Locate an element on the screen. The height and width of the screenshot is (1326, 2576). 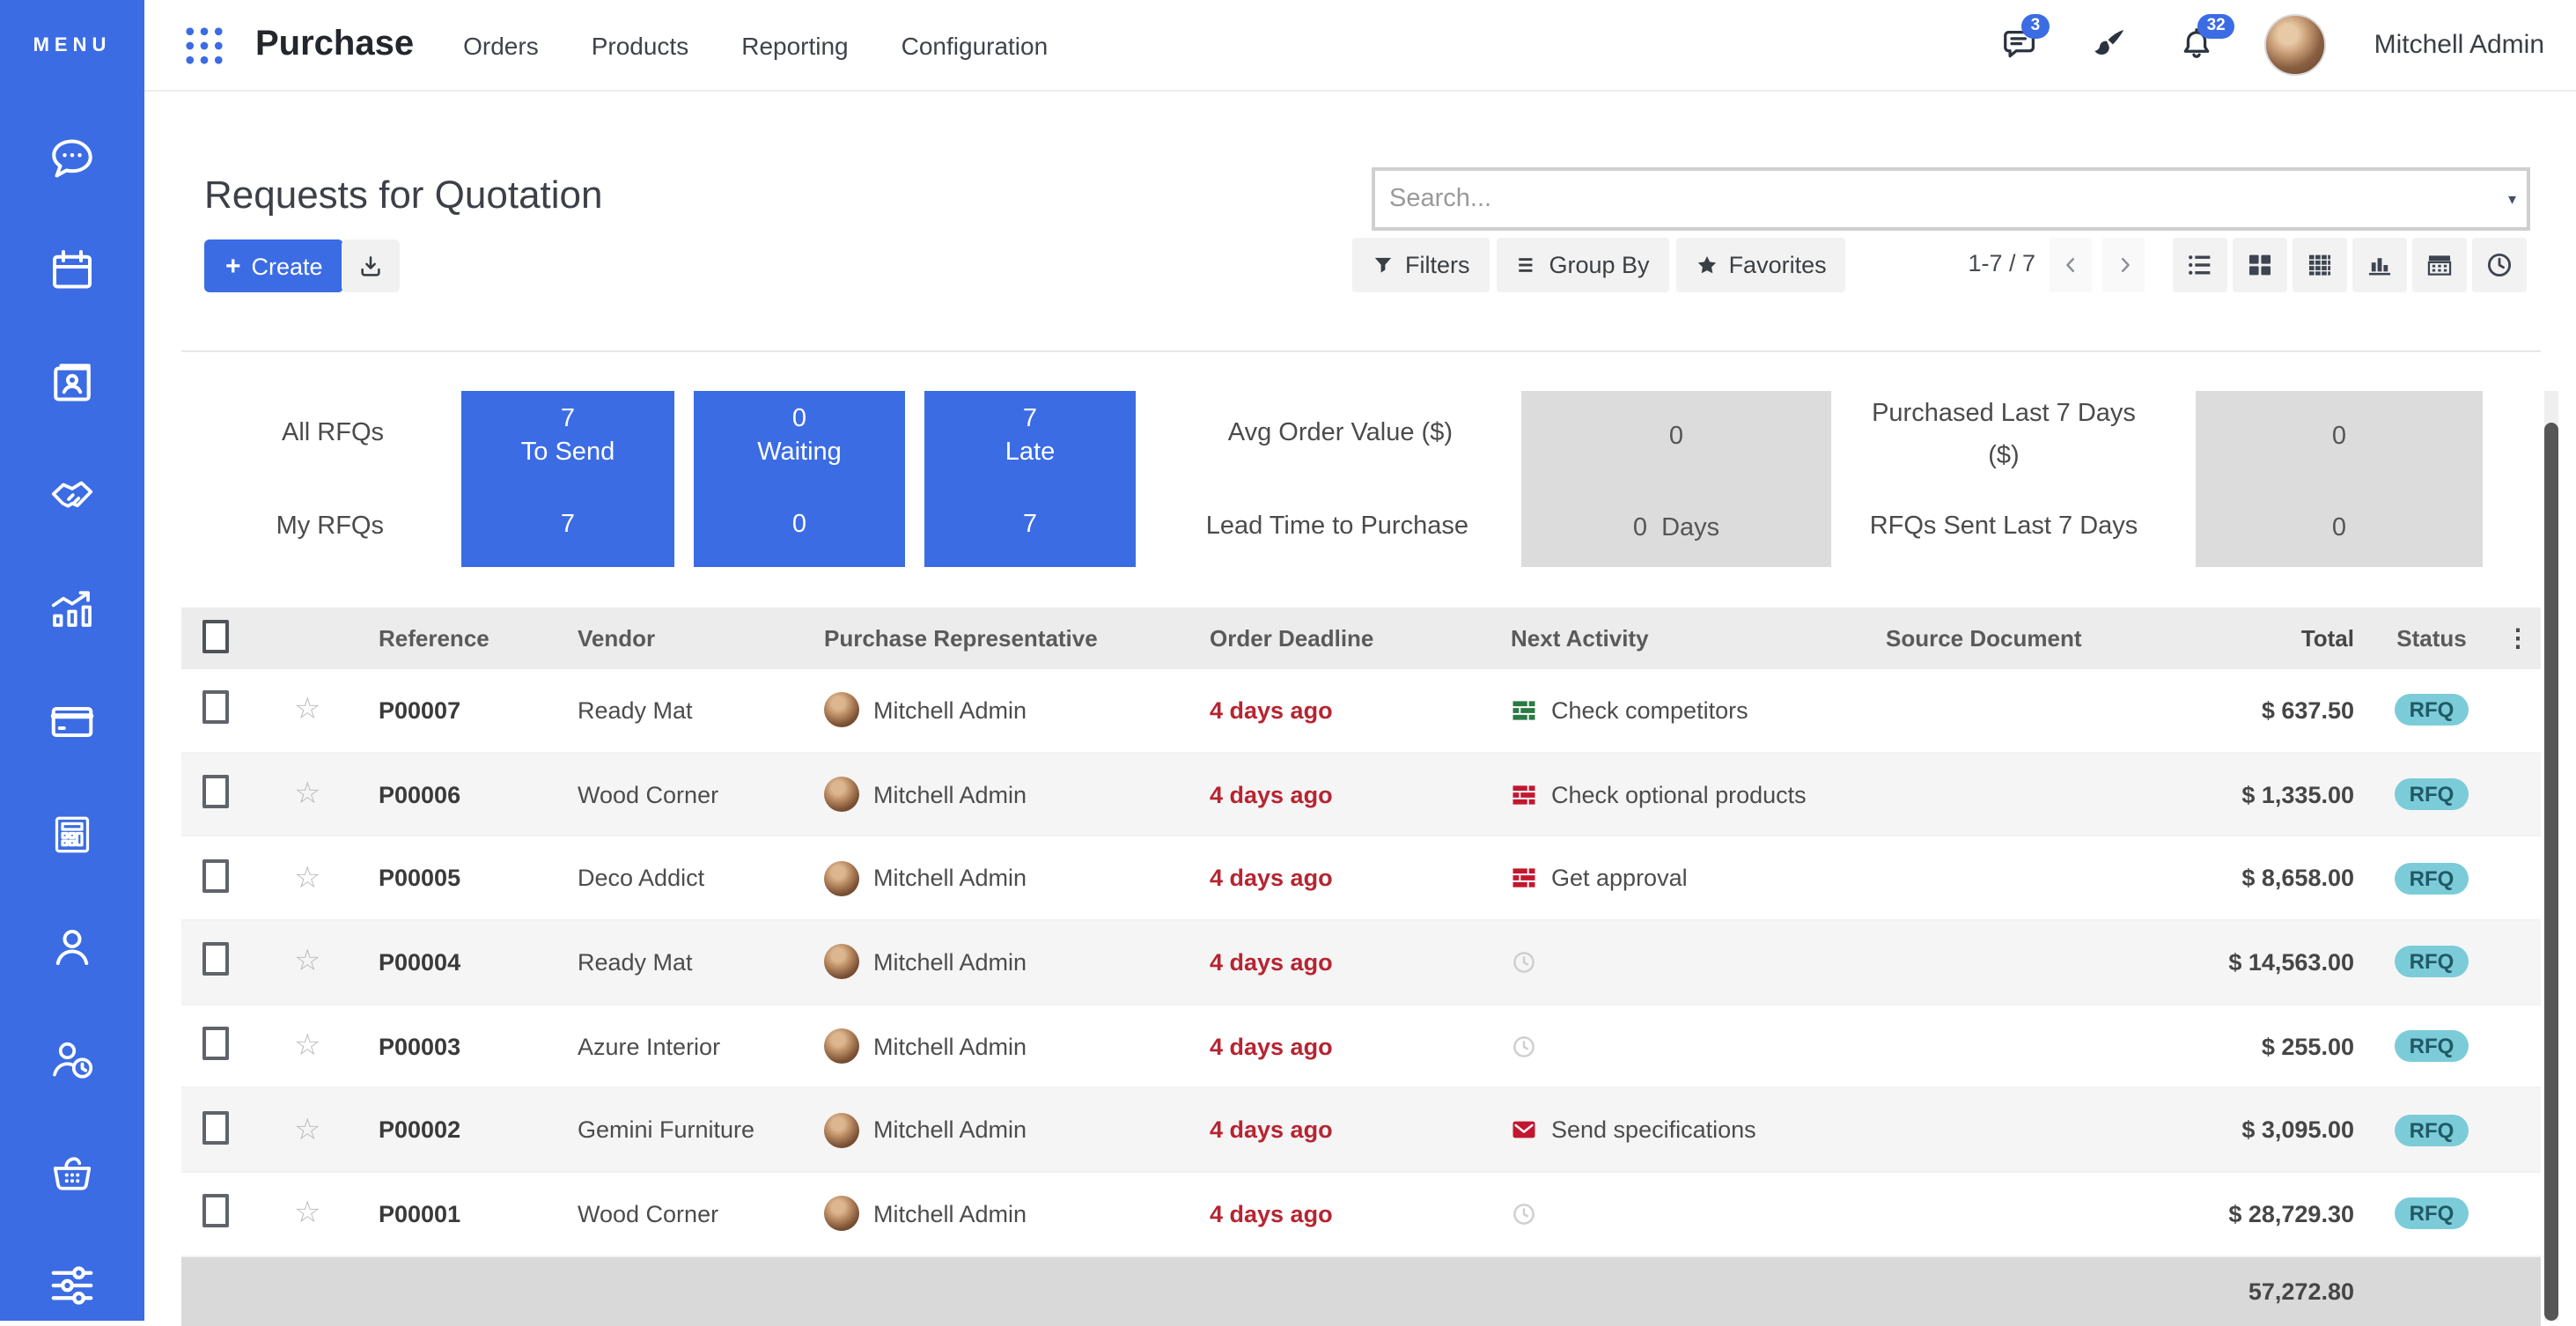
favorites-button: Favorites is located at coordinates (1761, 265).